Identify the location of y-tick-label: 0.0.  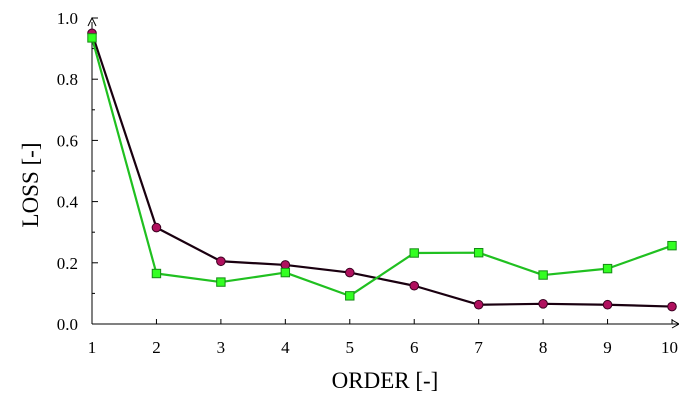
(67, 324).